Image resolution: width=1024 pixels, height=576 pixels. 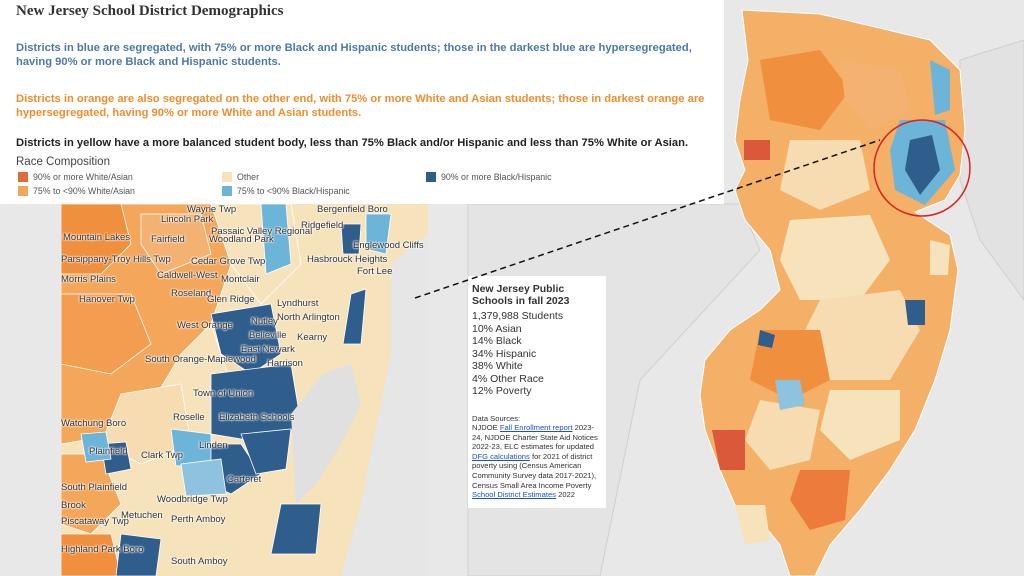 I want to click on source-text: NJDOE, so click(x=485, y=428).